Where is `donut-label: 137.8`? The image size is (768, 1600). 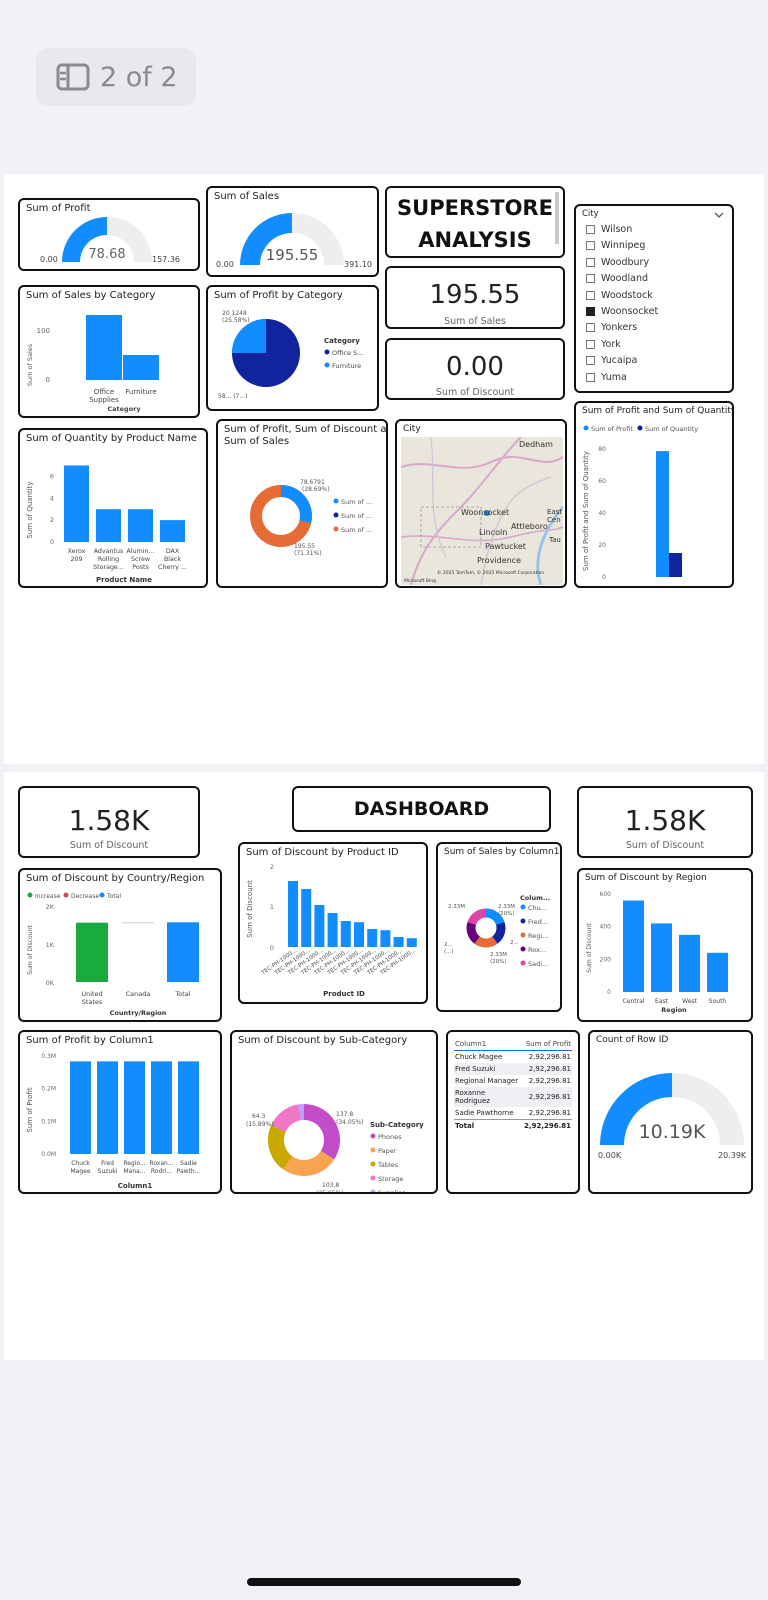
donut-label: 137.8 is located at coordinates (344, 1114).